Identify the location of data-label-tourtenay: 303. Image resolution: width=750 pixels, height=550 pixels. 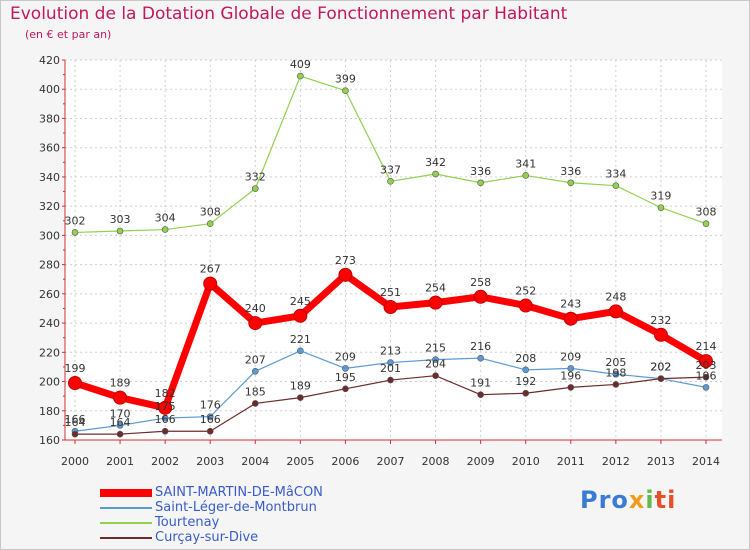
(120, 219).